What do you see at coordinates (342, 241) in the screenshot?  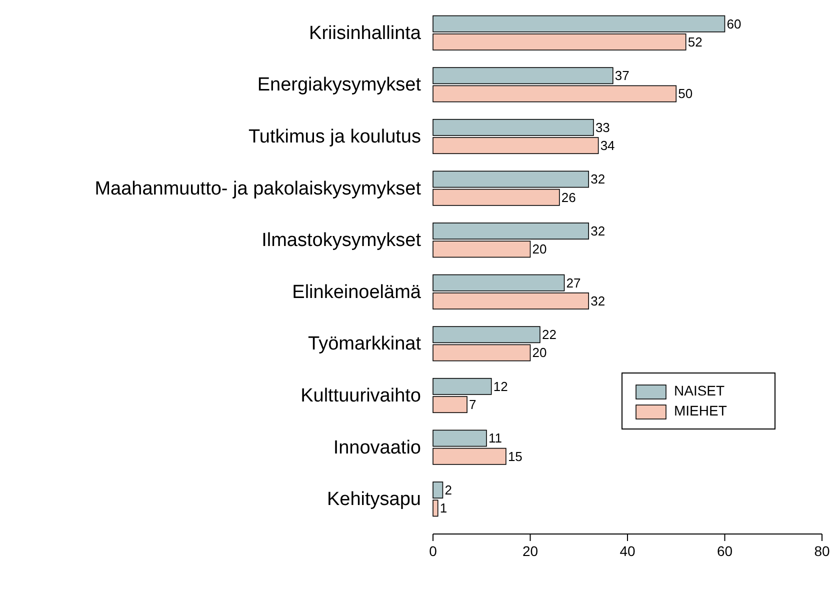 I see `y-tick-label: Ilmastokysymykset` at bounding box center [342, 241].